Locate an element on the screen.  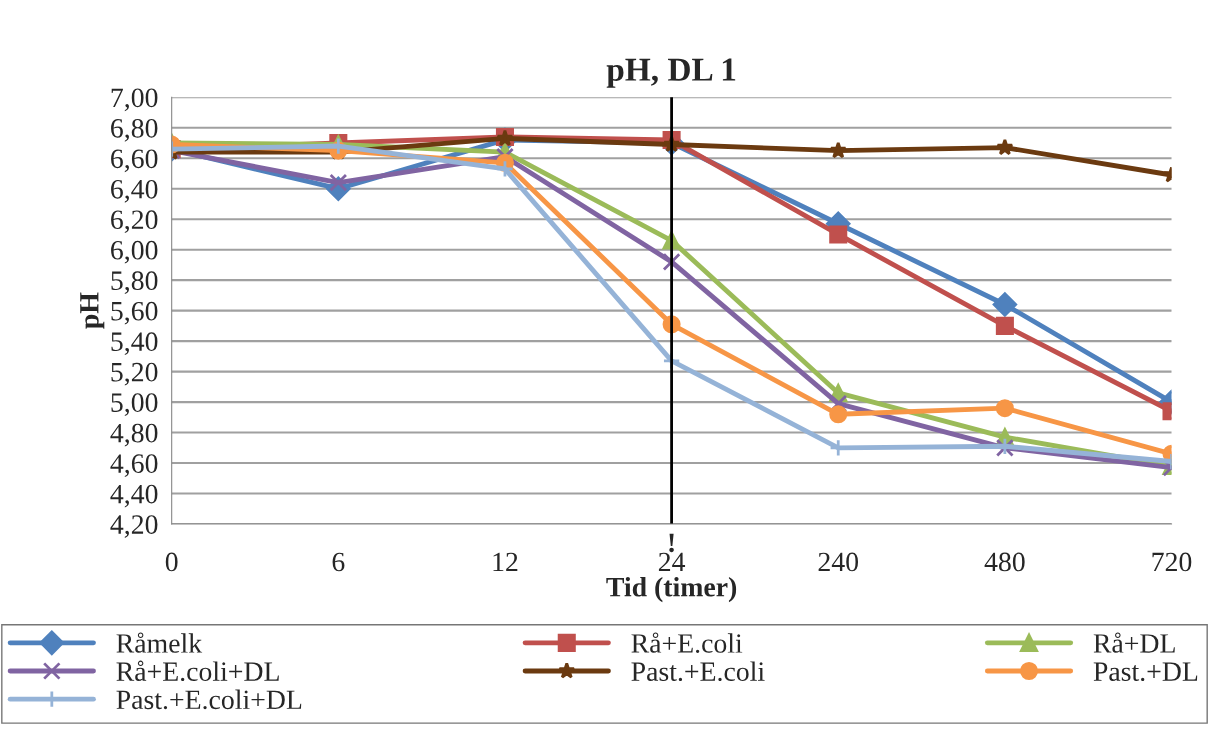
y-axis-title: pH is located at coordinates (92, 310).